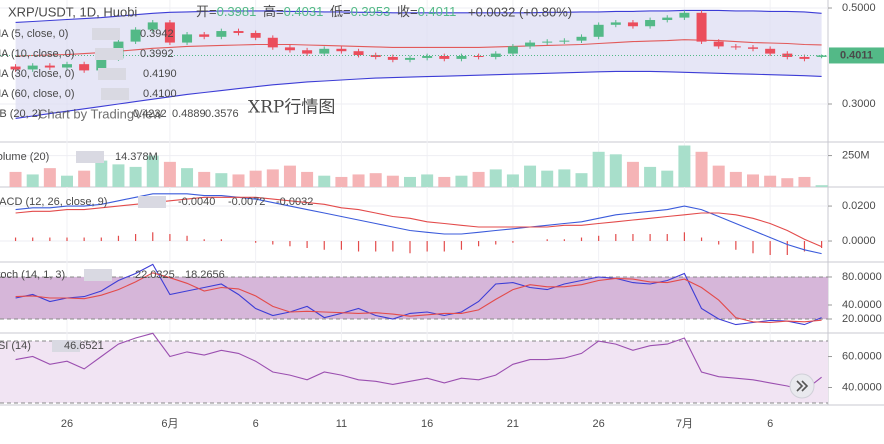  I want to click on ohlc-value: 0.3953, so click(371, 11).